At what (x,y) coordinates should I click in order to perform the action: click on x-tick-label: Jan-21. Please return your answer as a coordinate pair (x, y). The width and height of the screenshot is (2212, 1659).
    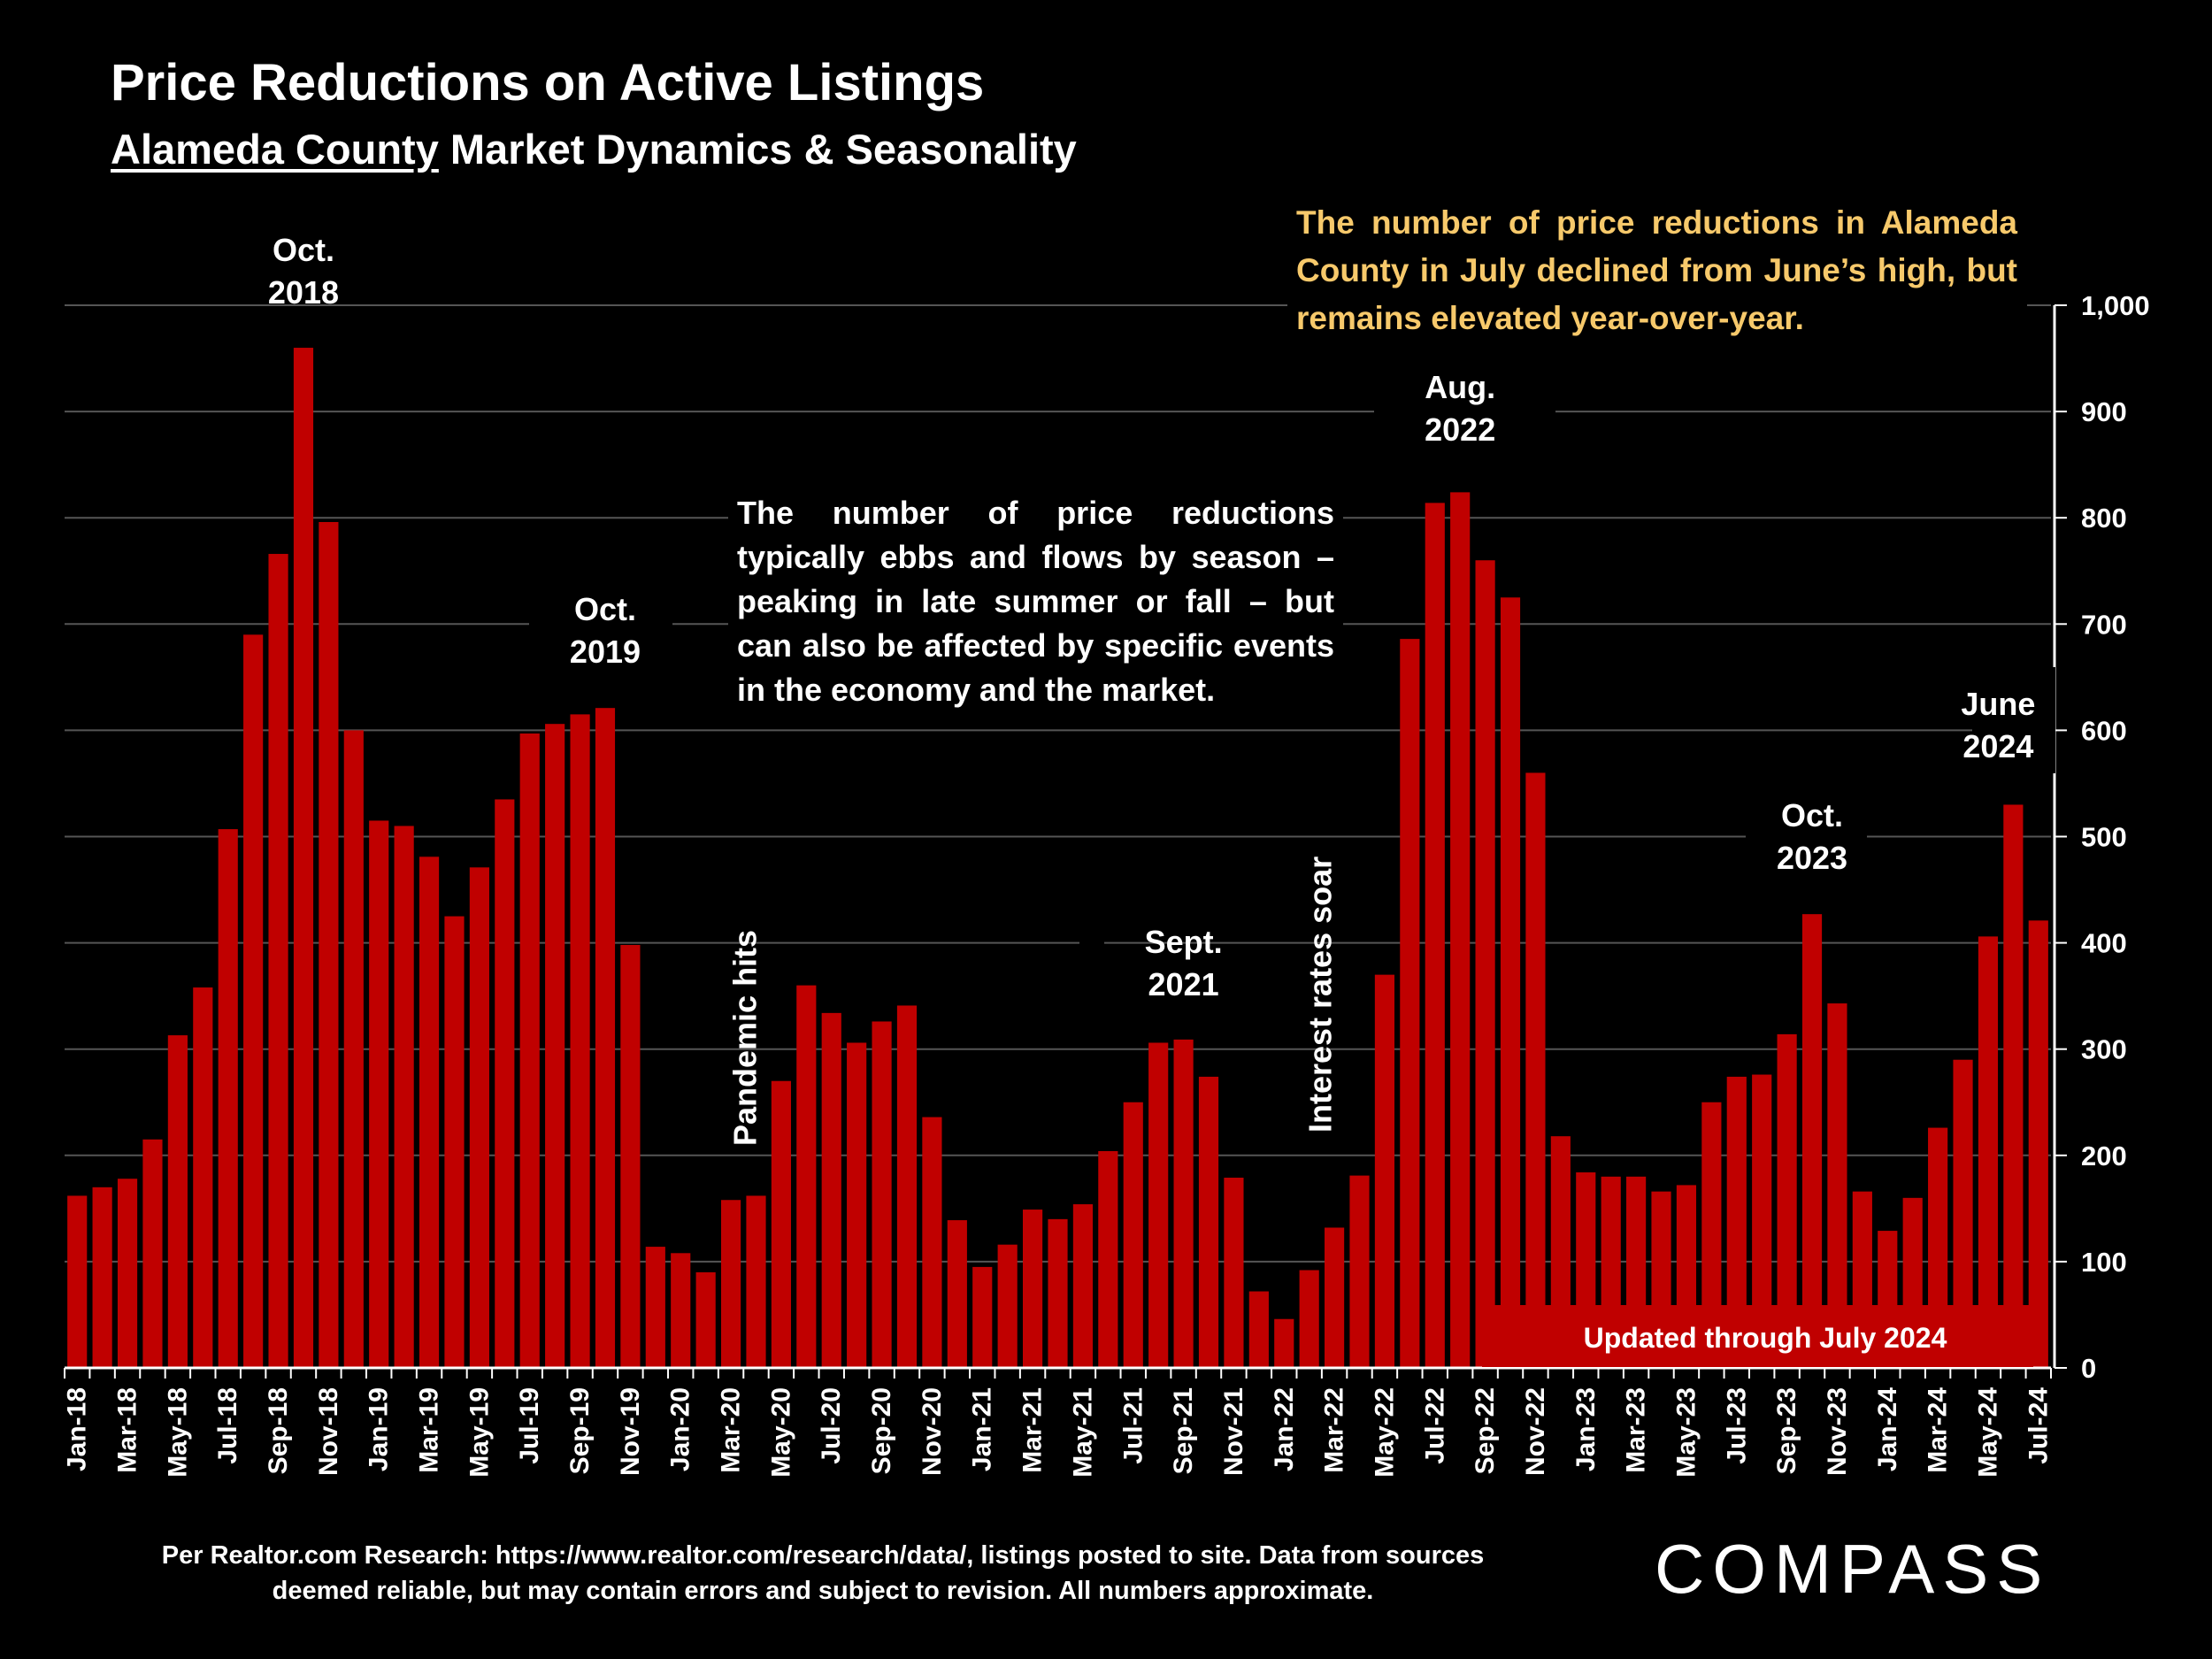
    Looking at the image, I should click on (983, 1429).